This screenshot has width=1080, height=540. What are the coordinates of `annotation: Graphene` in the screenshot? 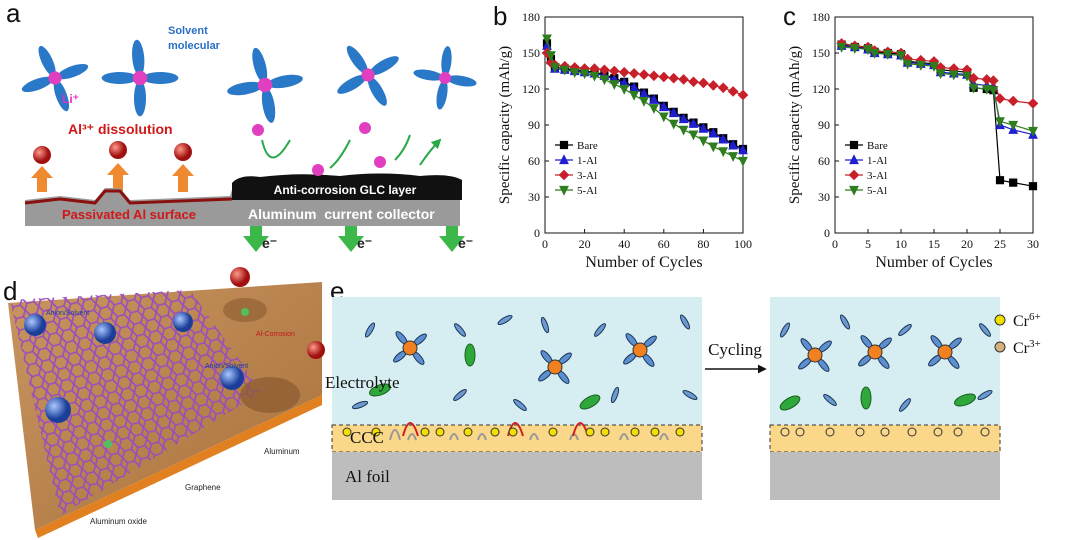 It's located at (203, 487).